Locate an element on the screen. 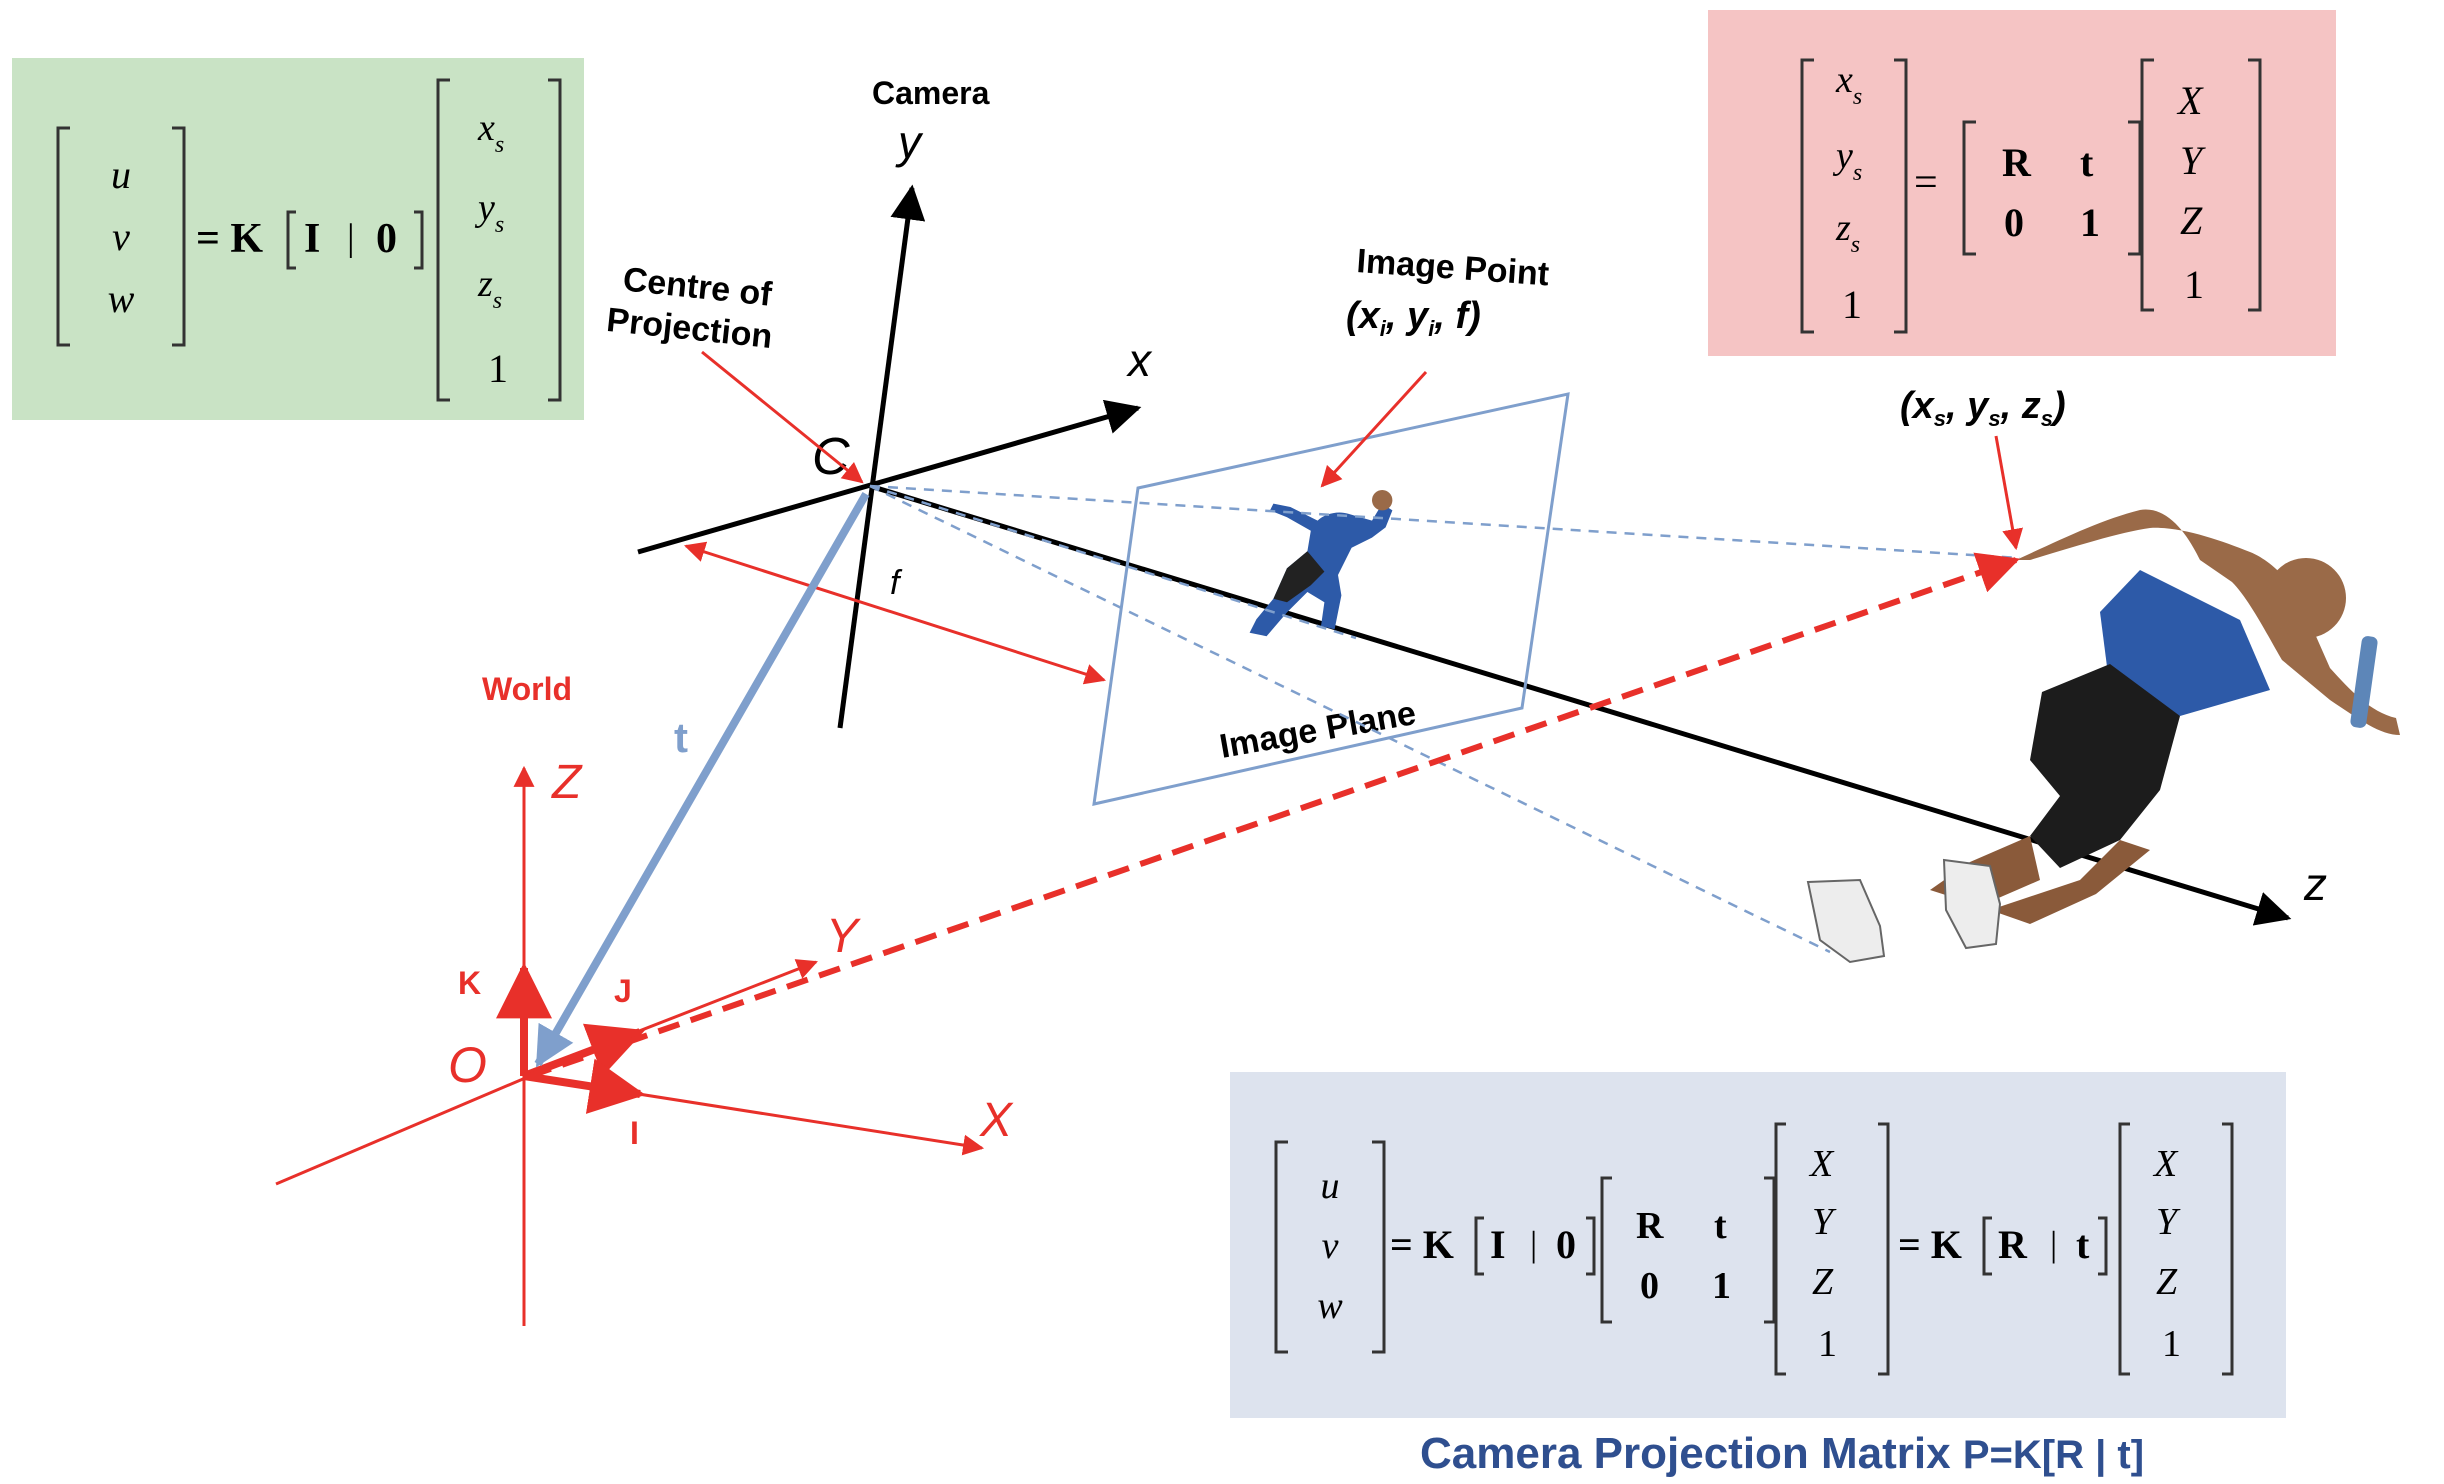 Image resolution: width=2444 pixels, height=1484 pixels. image-point-coords: (xi, yi, f) is located at coordinates (1413, 318).